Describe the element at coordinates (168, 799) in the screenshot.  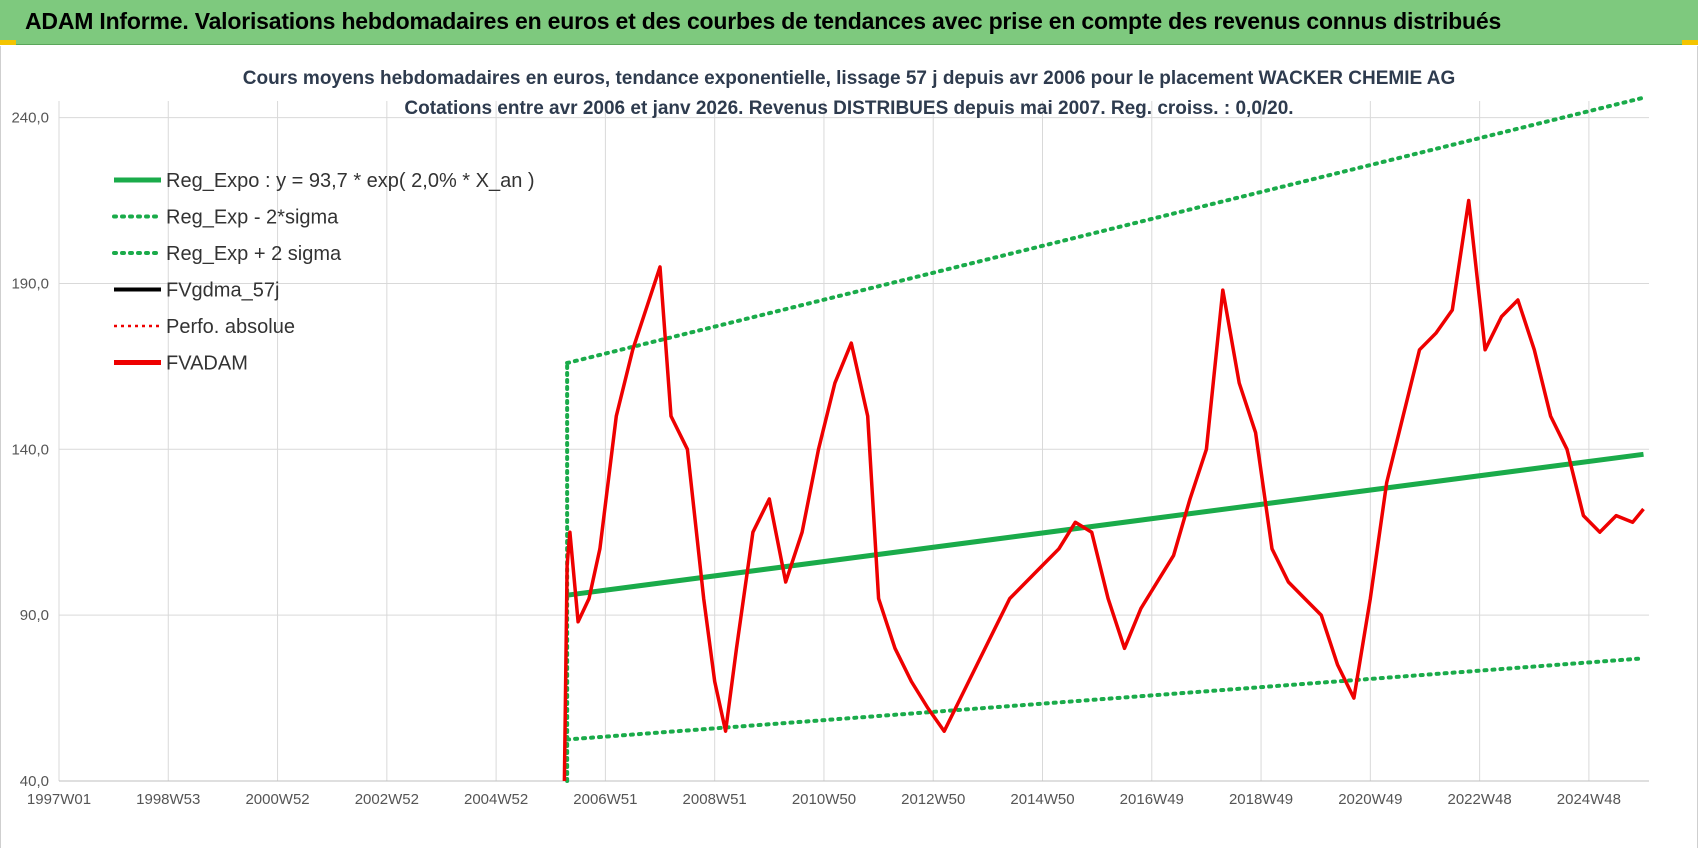
I see `x-tick-label: 1998W53` at that location.